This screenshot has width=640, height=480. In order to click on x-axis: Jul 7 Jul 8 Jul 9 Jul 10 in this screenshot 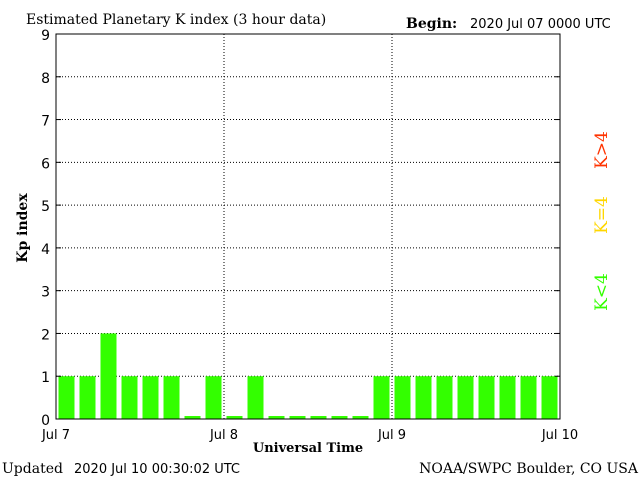, I will do `click(309, 435)`.